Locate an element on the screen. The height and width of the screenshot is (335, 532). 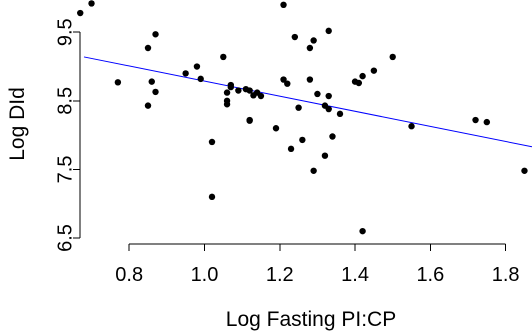
x-tick-label: 1.2 is located at coordinates (280, 275).